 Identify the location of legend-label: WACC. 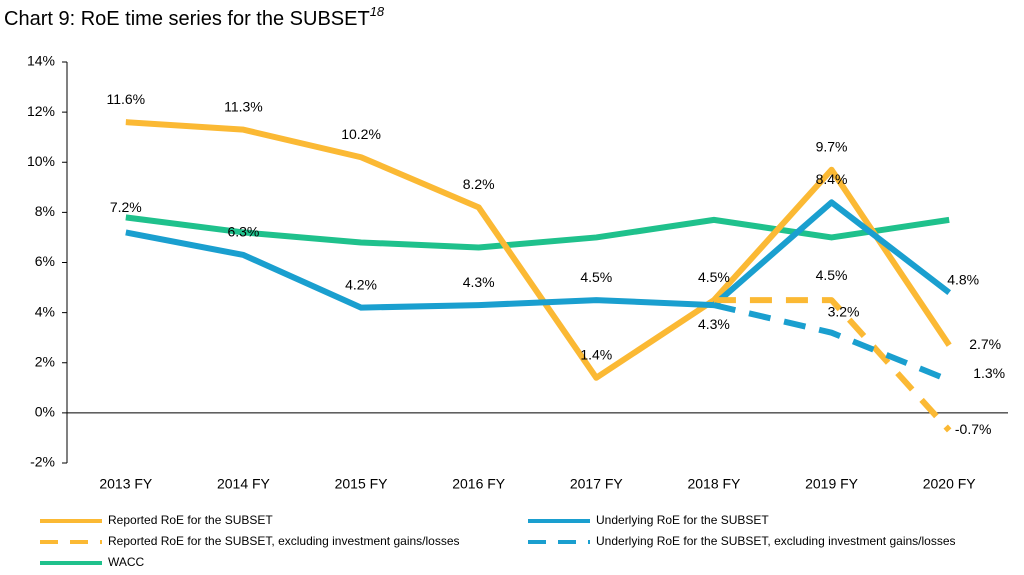
(126, 562).